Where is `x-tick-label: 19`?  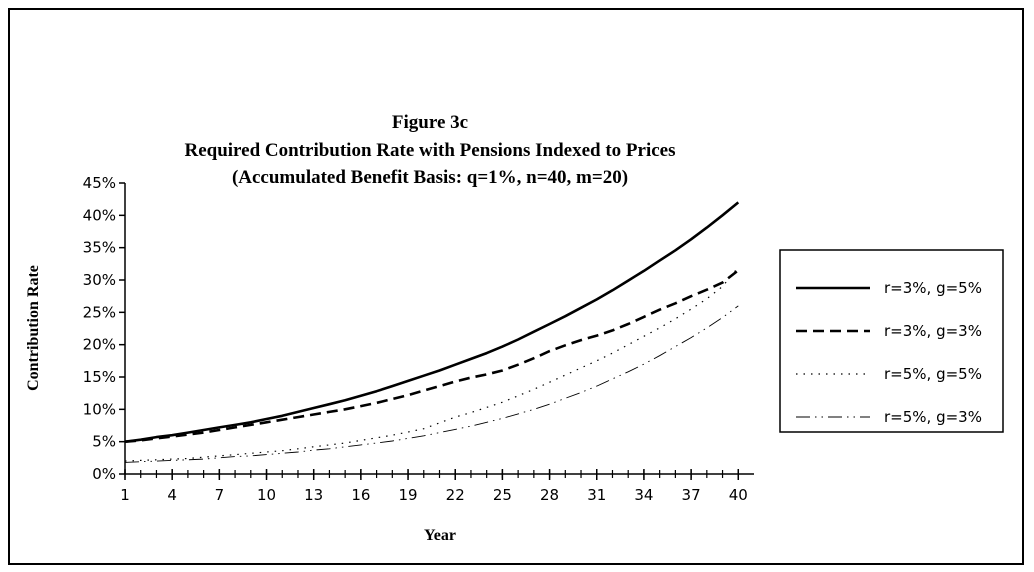
x-tick-label: 19 is located at coordinates (408, 495).